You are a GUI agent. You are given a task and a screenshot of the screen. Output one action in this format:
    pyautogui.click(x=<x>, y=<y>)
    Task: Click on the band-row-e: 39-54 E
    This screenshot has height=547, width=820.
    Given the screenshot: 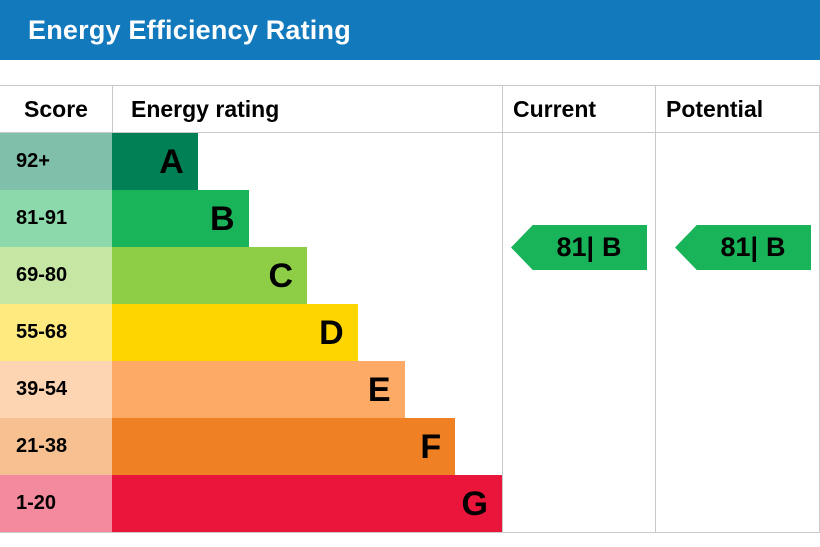 What is the action you would take?
    pyautogui.click(x=251, y=389)
    